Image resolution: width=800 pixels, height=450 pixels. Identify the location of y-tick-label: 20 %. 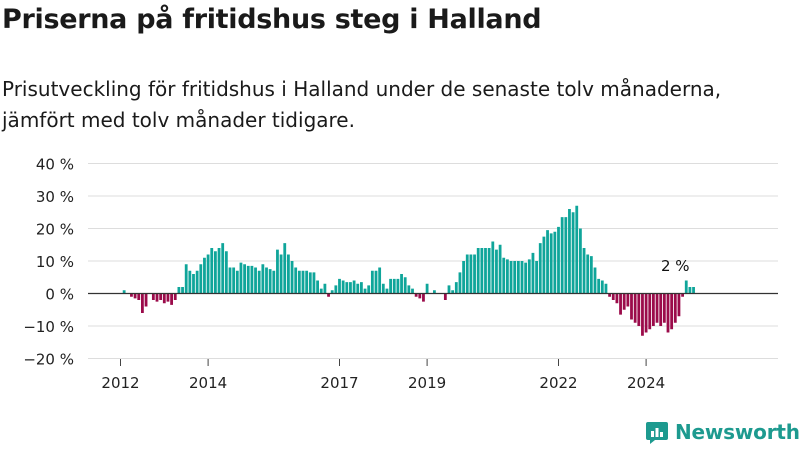
(55, 230).